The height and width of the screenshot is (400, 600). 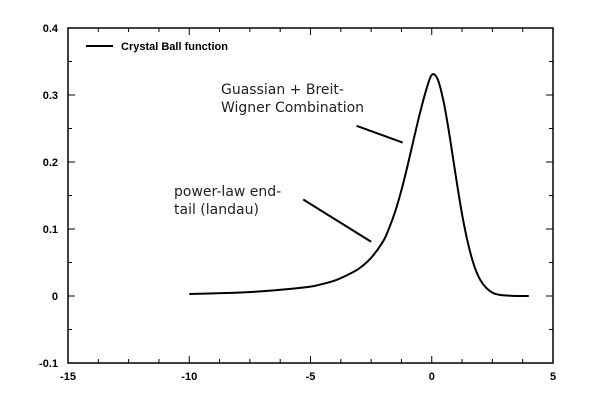 I want to click on y-tick-label: 0.4, so click(x=51, y=29).